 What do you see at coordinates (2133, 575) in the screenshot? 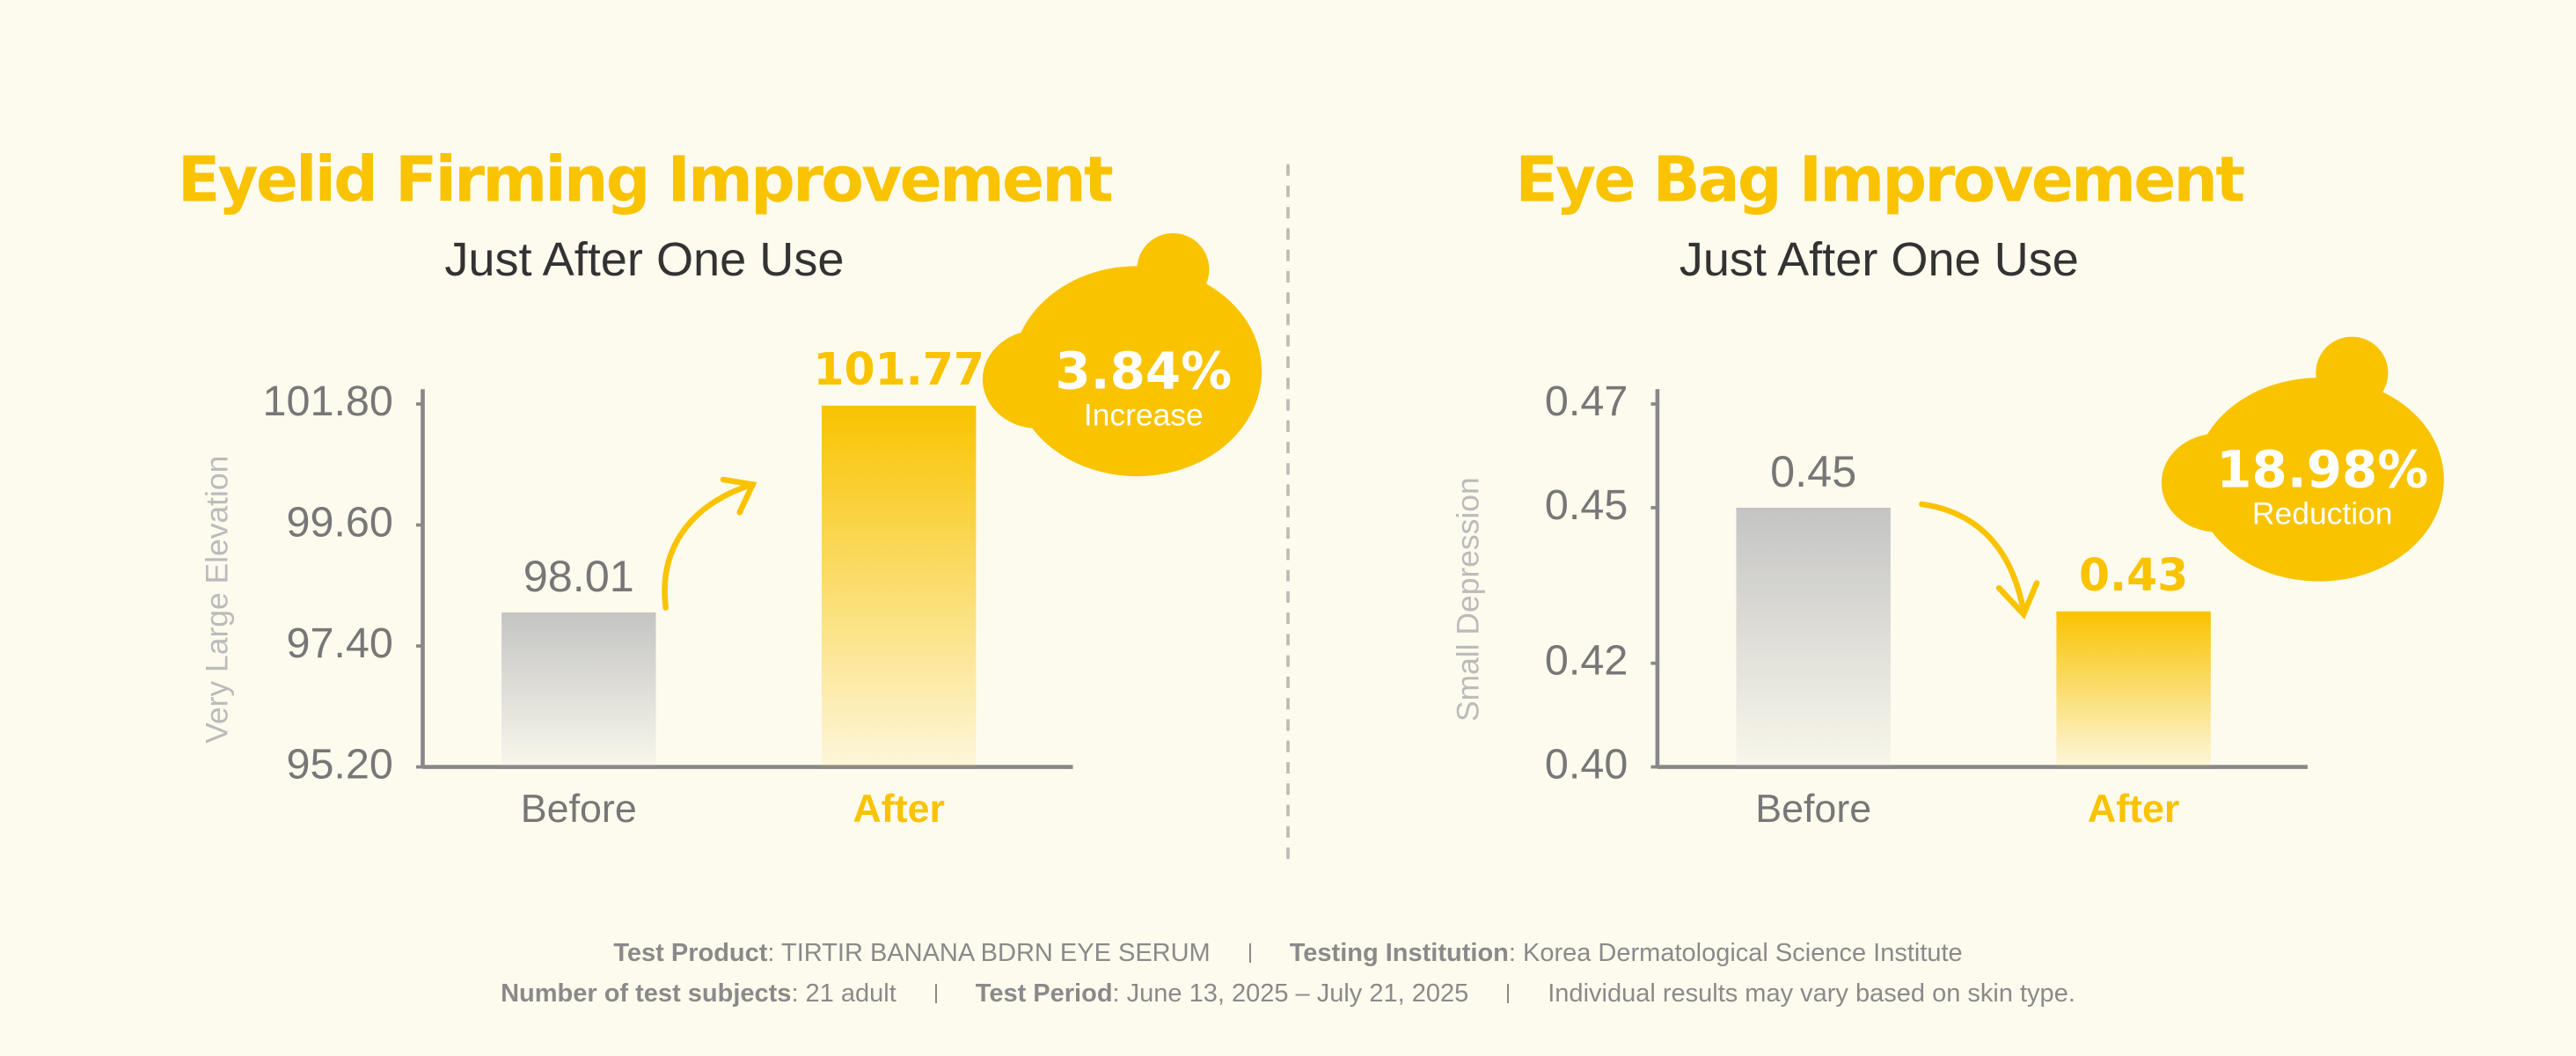
I see `value-label: 0.43` at bounding box center [2133, 575].